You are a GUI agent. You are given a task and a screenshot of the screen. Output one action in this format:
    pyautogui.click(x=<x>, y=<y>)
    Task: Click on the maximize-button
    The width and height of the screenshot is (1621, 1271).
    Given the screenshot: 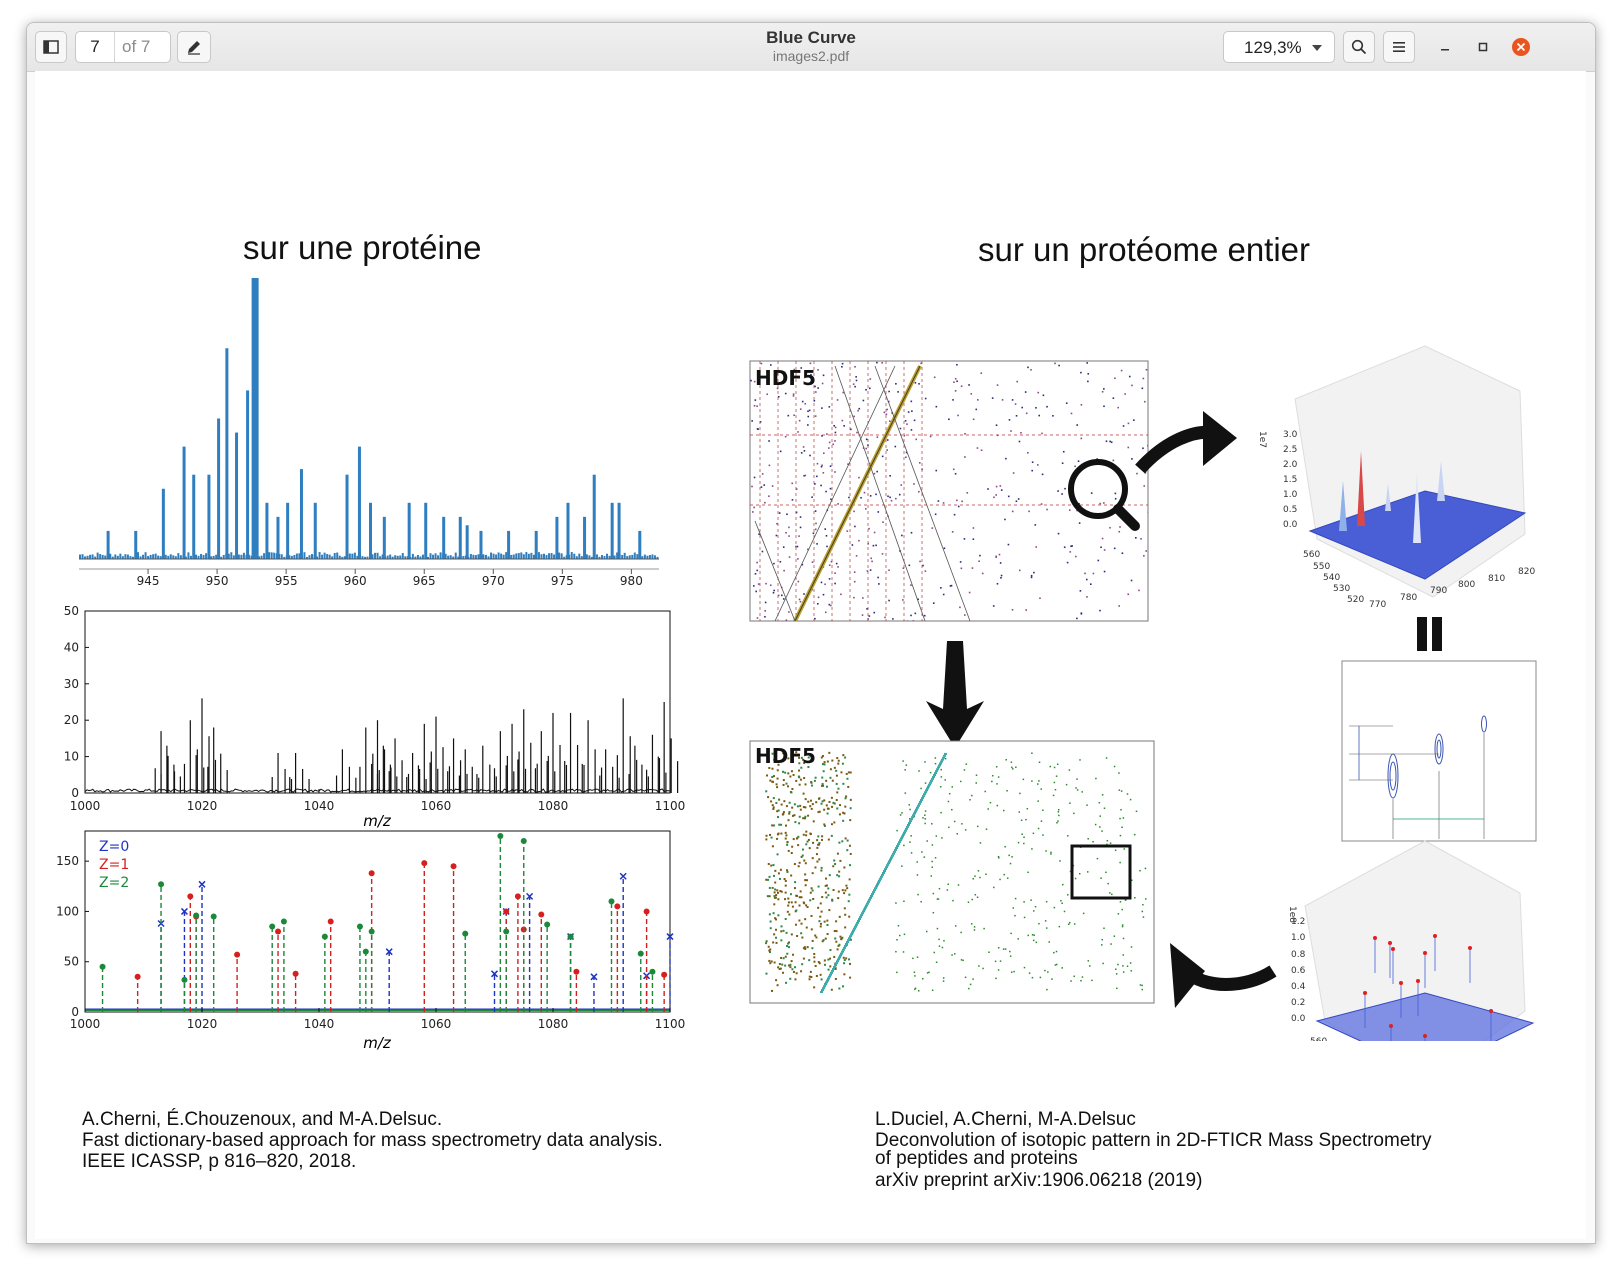 What is the action you would take?
    pyautogui.click(x=1483, y=47)
    